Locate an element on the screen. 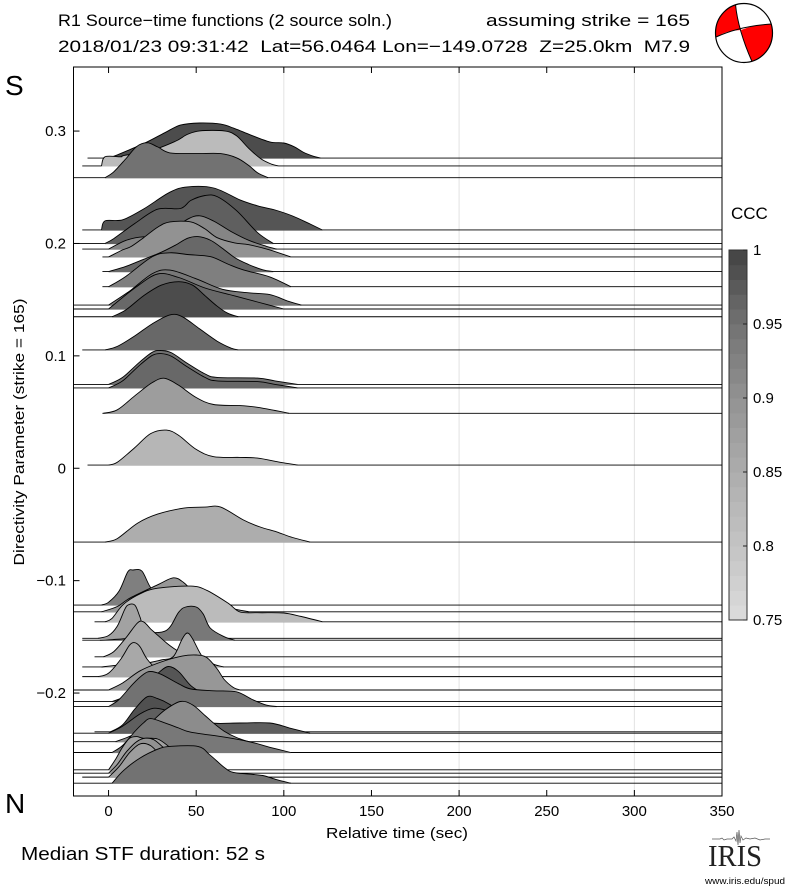  iris-url: www.iris.edu/spud is located at coordinates (744, 881).